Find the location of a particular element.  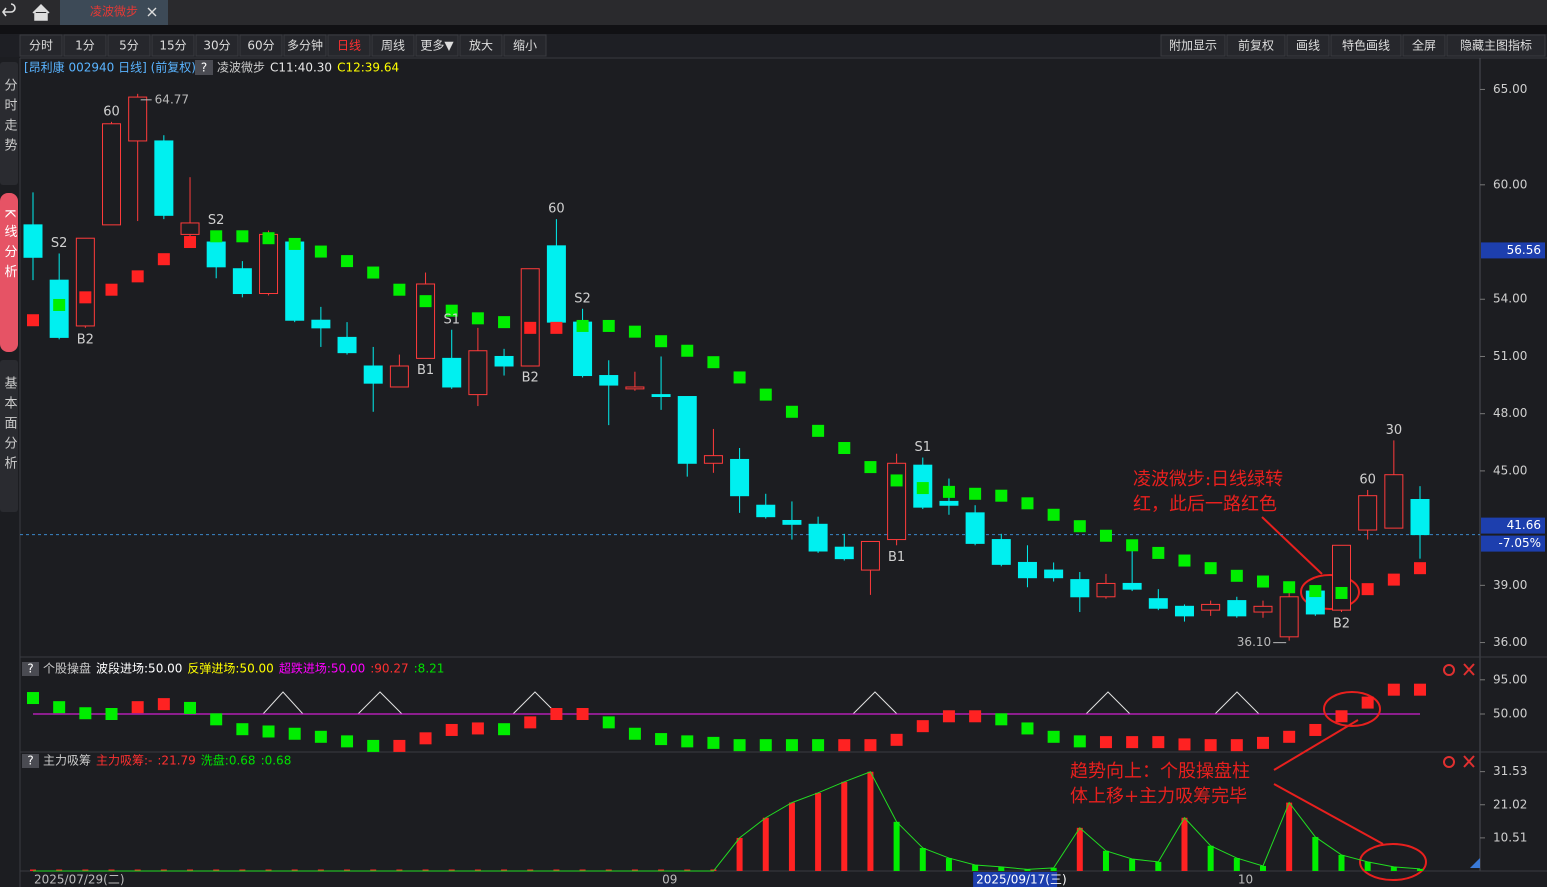

toolbar-button-label: 特色画线 is located at coordinates (1366, 45).